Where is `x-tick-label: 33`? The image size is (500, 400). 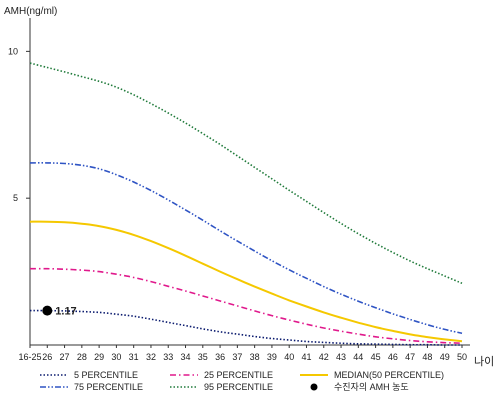 x-tick-label: 33 is located at coordinates (168, 357).